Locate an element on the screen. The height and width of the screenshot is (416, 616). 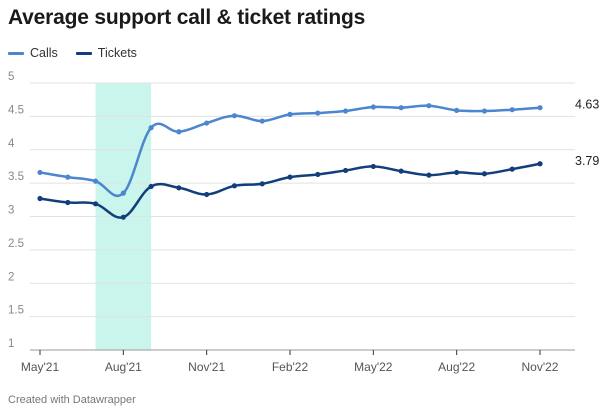
x-tick-label: Feb'22 is located at coordinates (290, 367).